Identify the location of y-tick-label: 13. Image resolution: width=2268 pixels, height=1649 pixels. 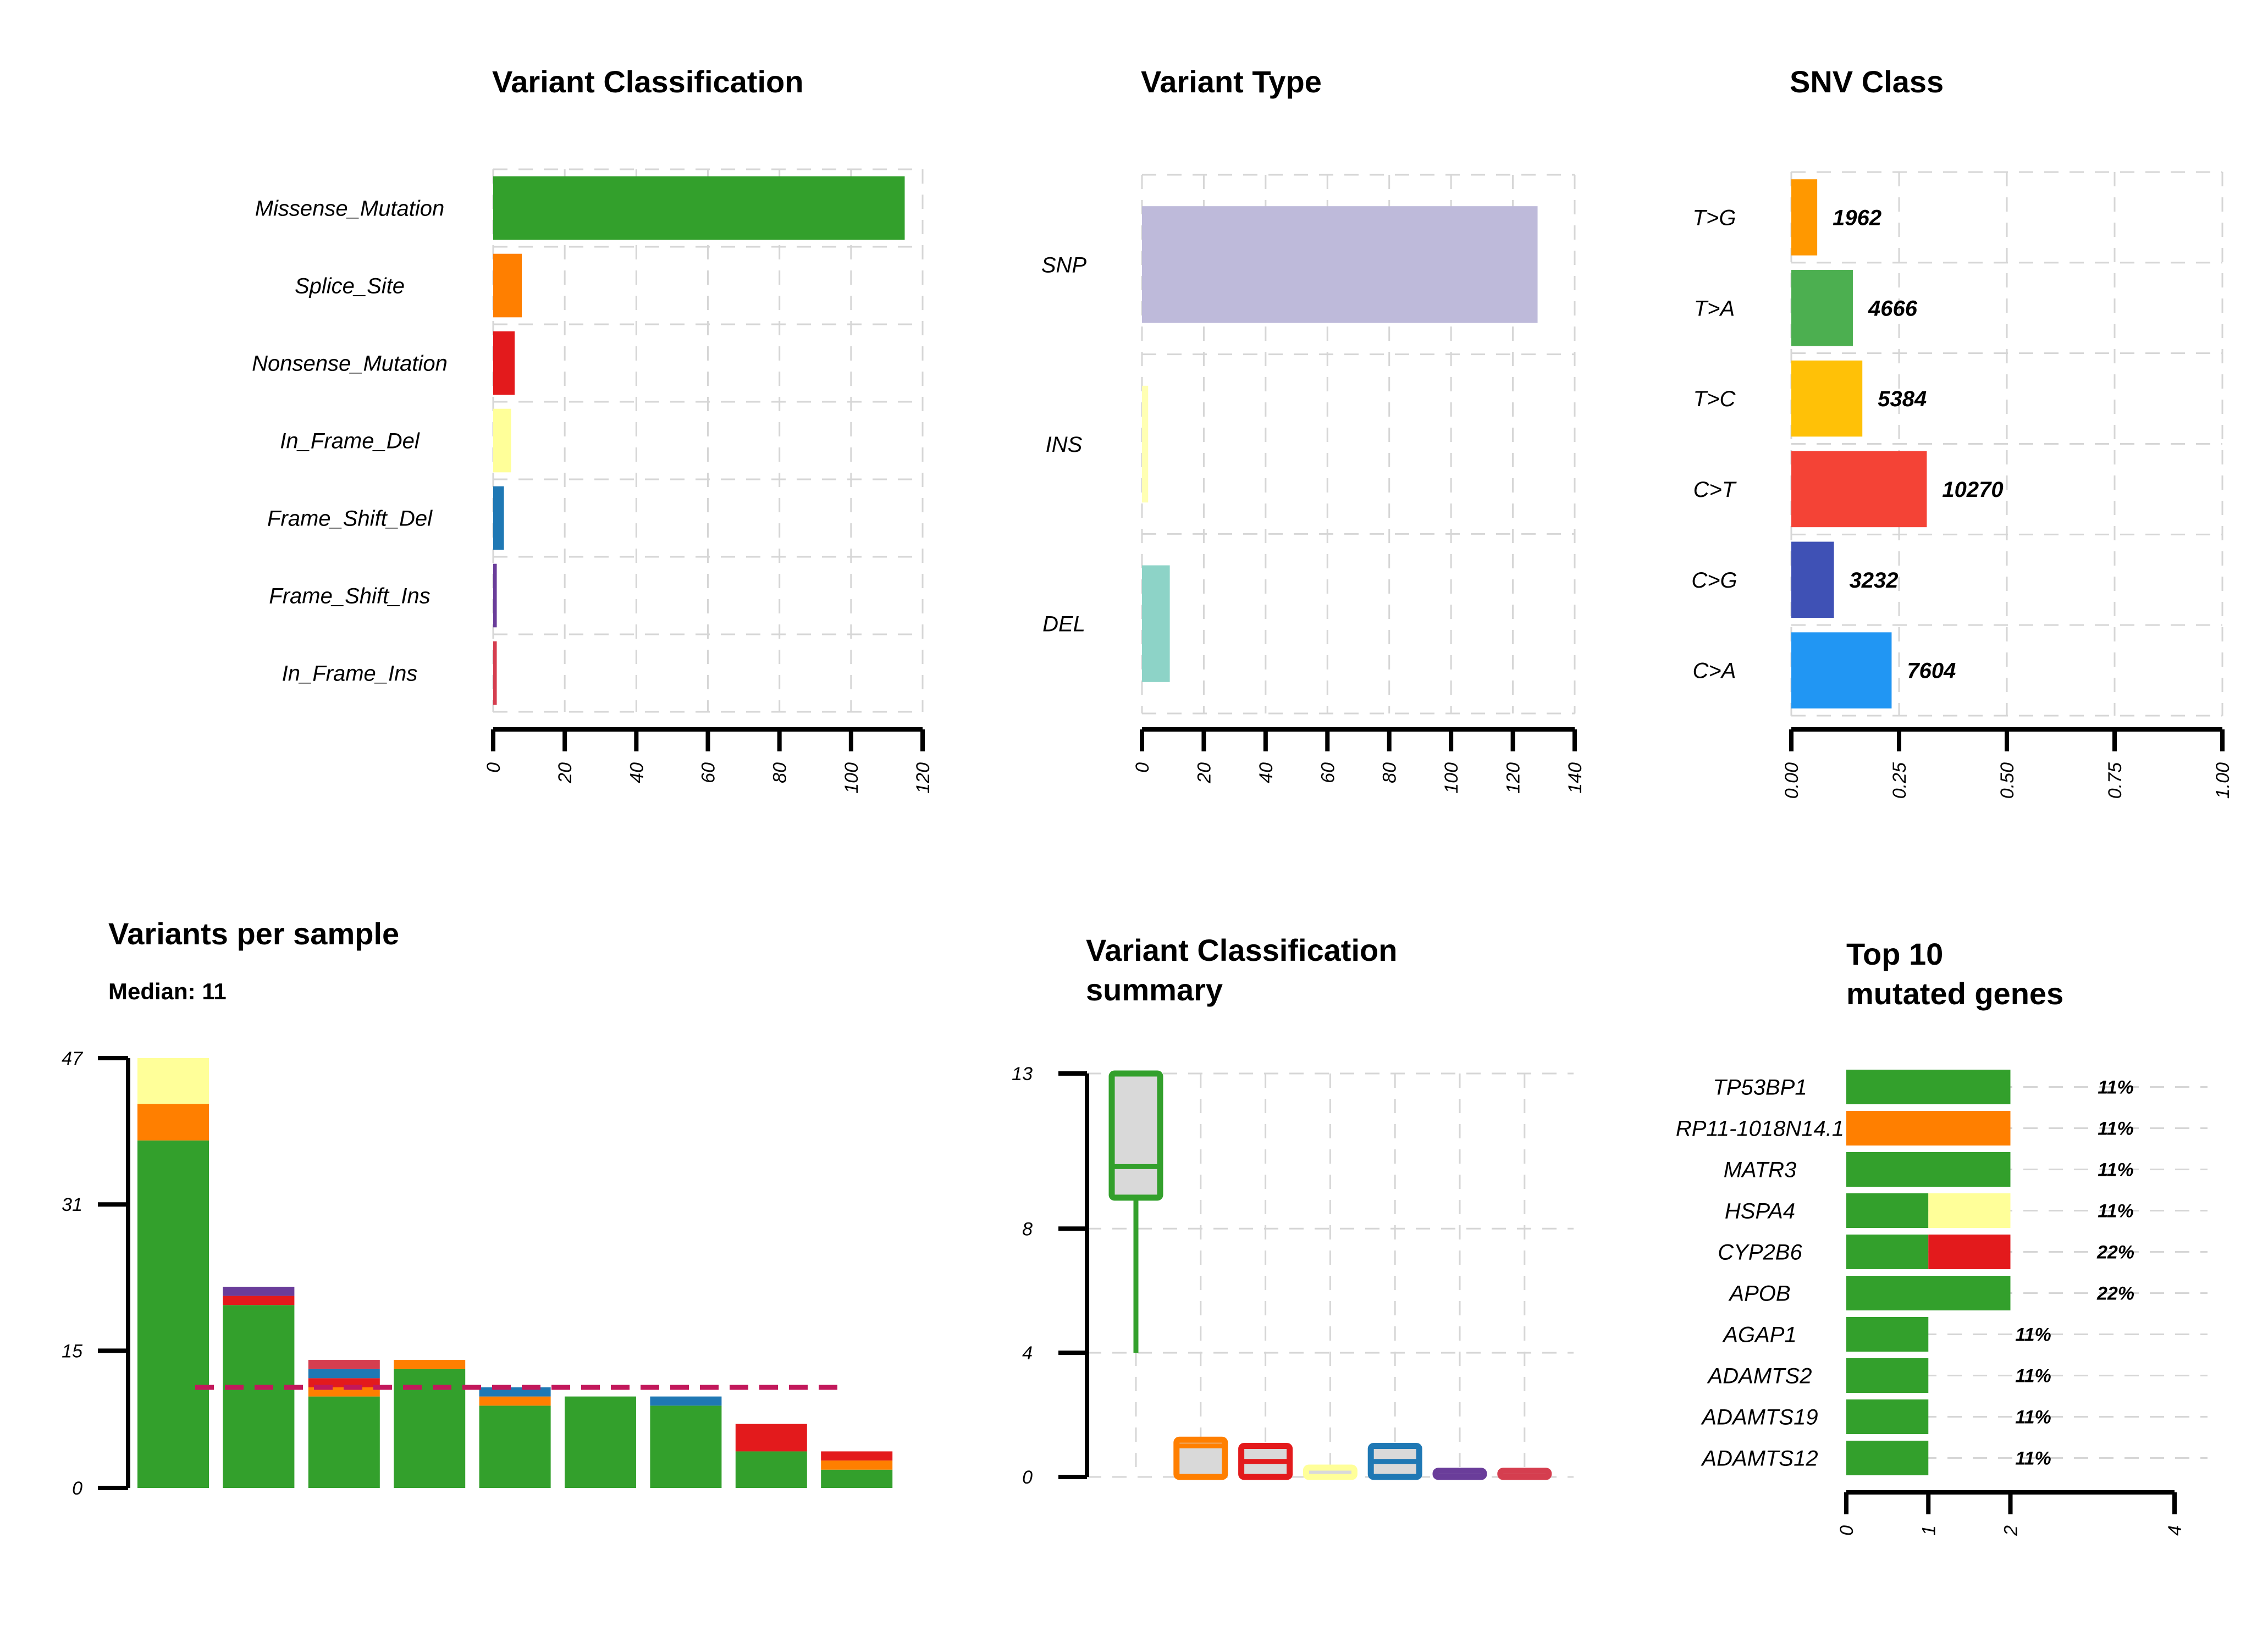
(1023, 1074).